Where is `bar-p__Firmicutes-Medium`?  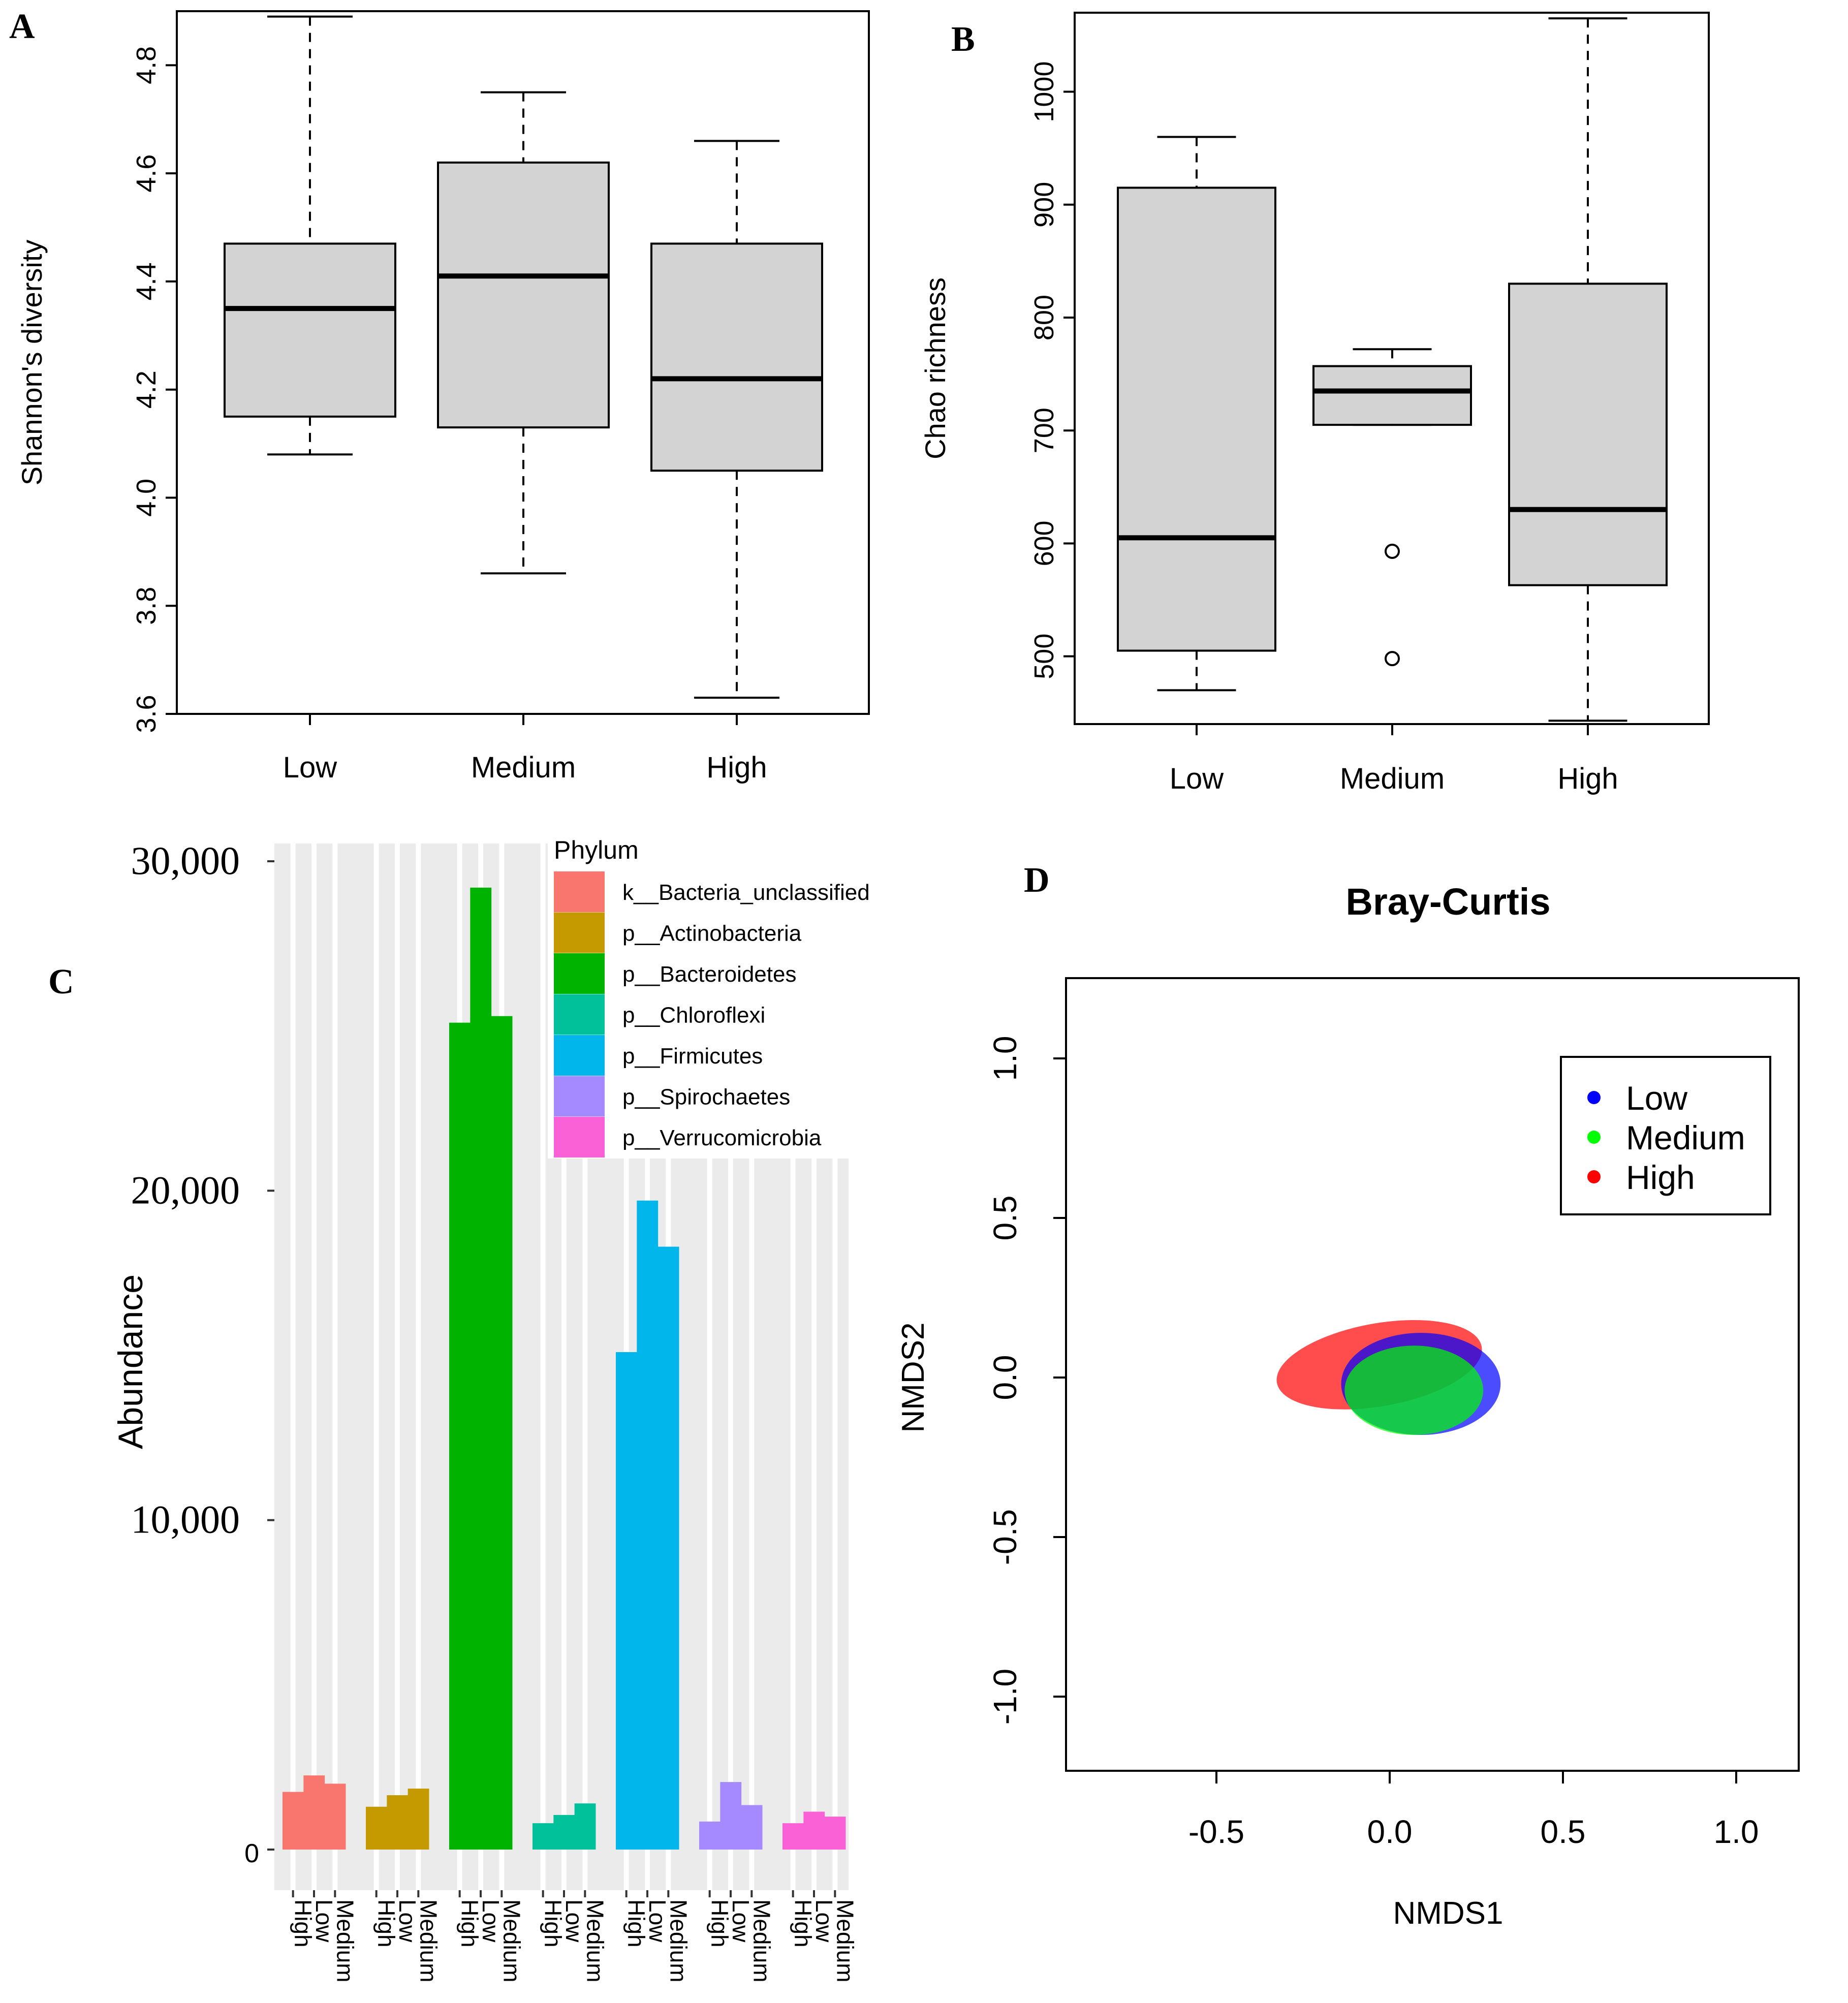 bar-p__Firmicutes-Medium is located at coordinates (668, 1548).